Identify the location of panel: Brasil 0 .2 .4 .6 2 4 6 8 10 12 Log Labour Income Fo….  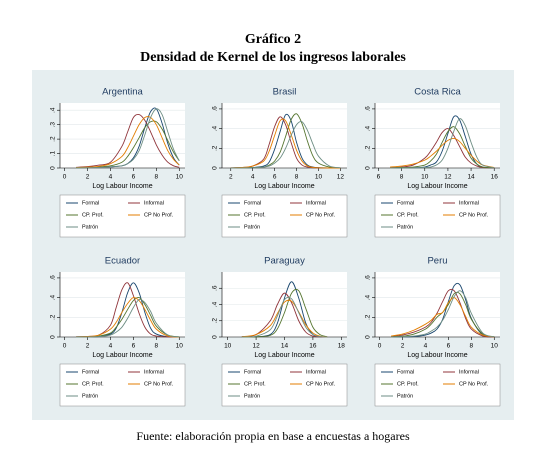
(280, 162).